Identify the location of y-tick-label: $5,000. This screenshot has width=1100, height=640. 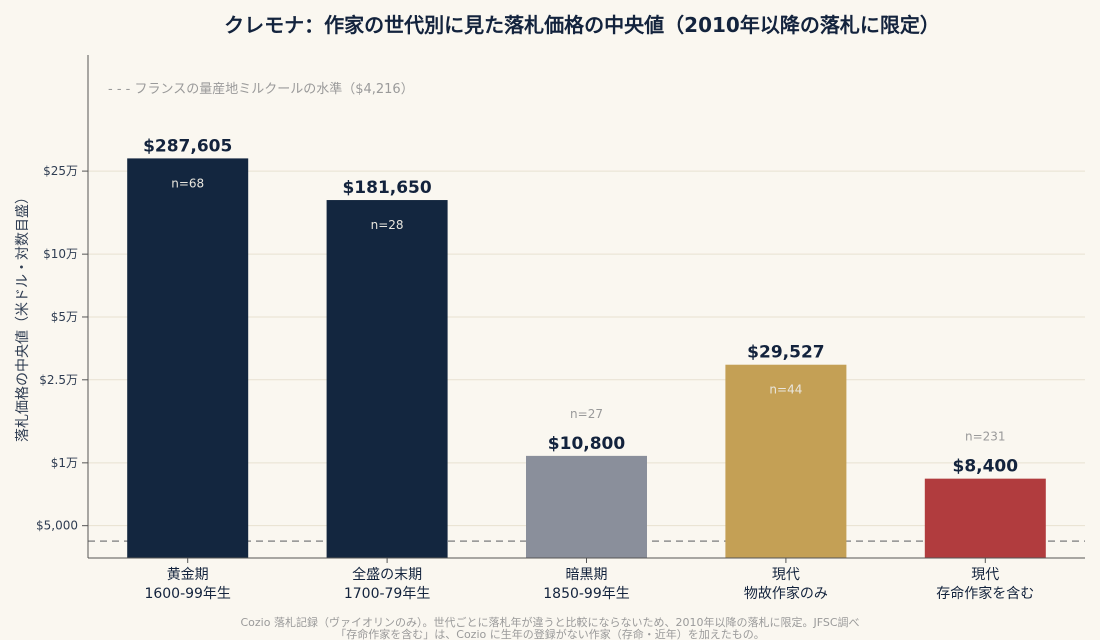
(57, 526).